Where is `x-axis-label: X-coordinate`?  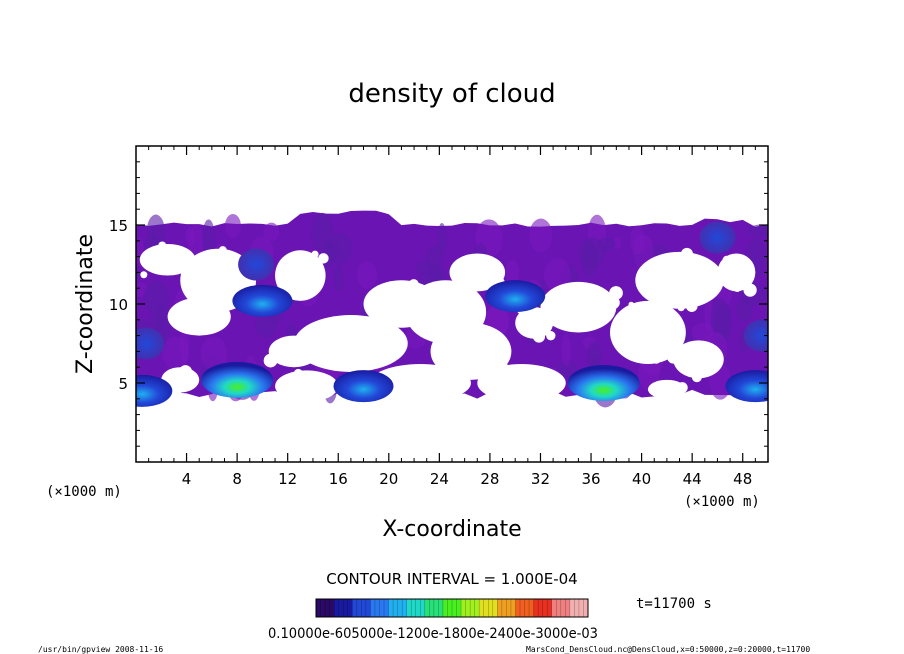
x-axis-label: X-coordinate is located at coordinates (451, 529).